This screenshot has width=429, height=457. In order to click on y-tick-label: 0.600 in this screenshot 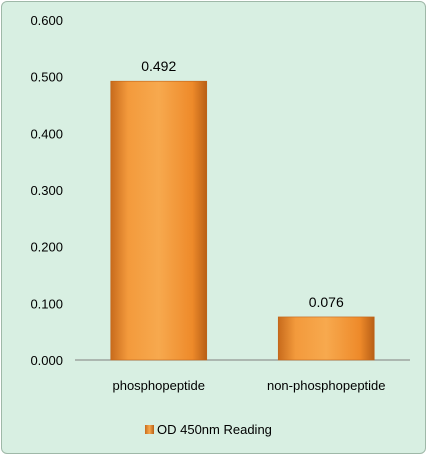, I will do `click(46, 20)`.